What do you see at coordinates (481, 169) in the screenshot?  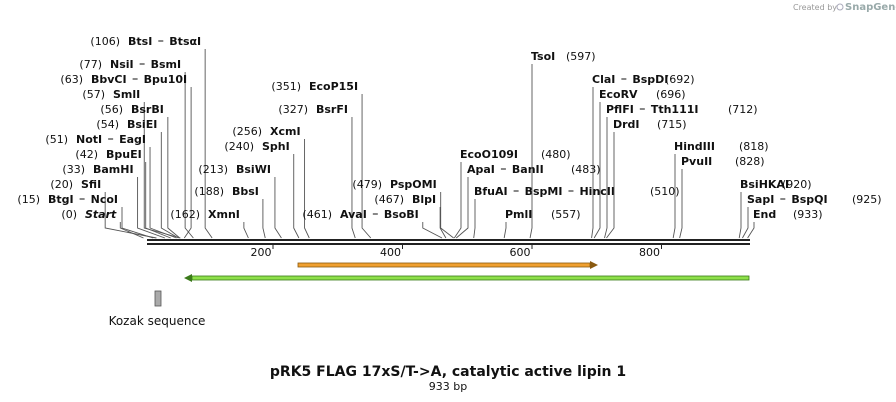 I see `enzyme-name: ApaI` at bounding box center [481, 169].